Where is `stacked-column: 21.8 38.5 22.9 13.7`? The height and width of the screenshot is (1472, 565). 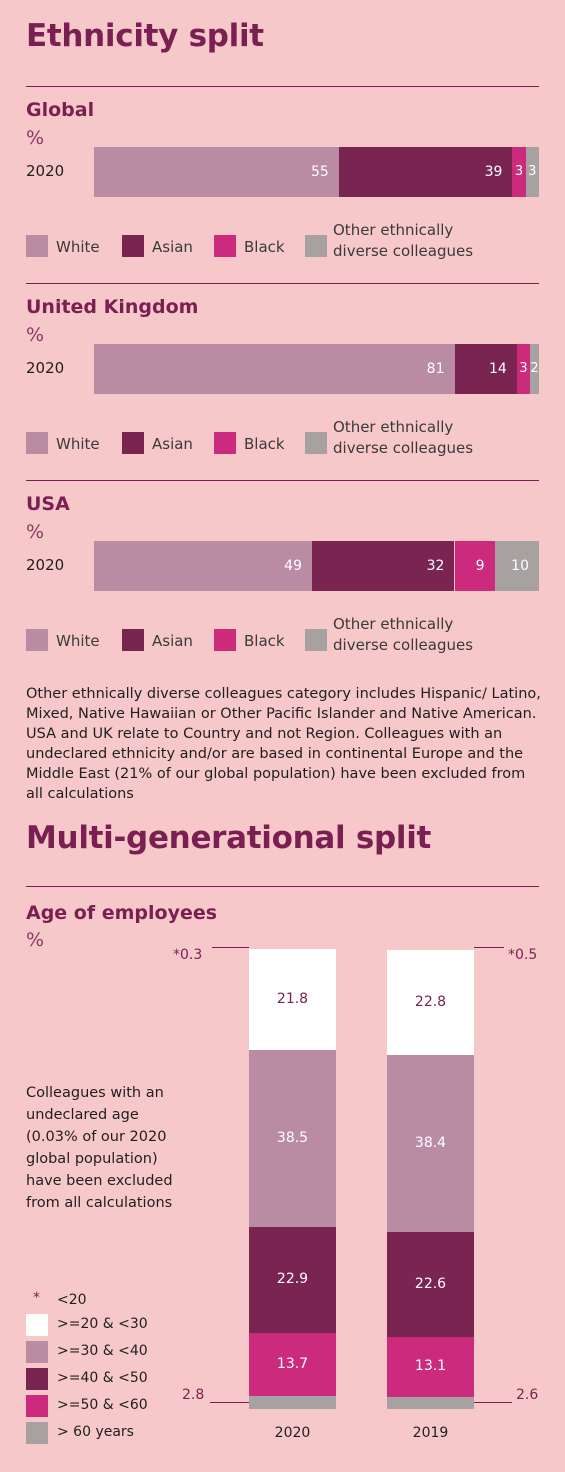
stacked-column: 21.8 38.5 22.9 13.7 is located at coordinates (292, 1178).